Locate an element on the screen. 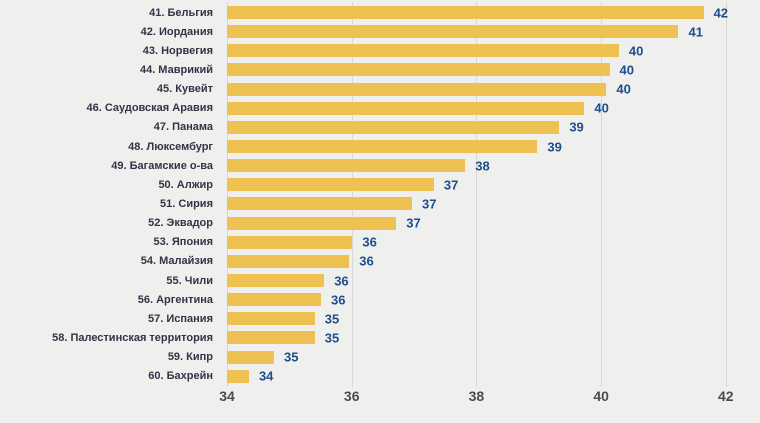  category-label: 56. Аргентина is located at coordinates (175, 299).